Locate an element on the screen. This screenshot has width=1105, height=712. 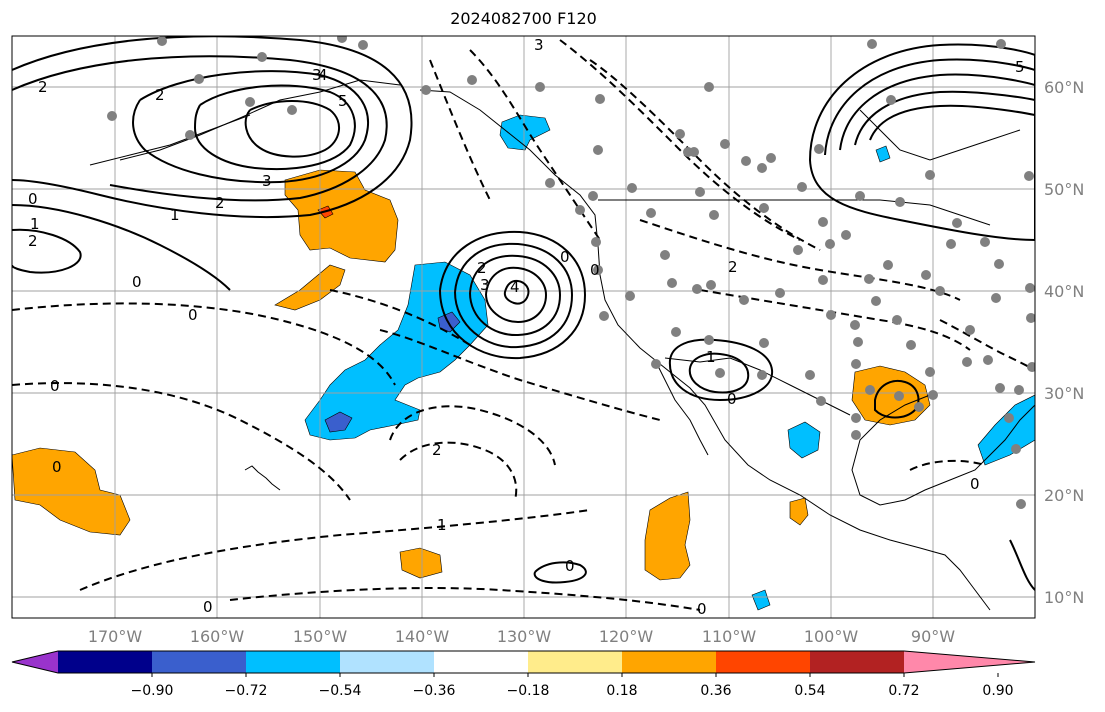
colorbar-extension-low is located at coordinates (35, 662).